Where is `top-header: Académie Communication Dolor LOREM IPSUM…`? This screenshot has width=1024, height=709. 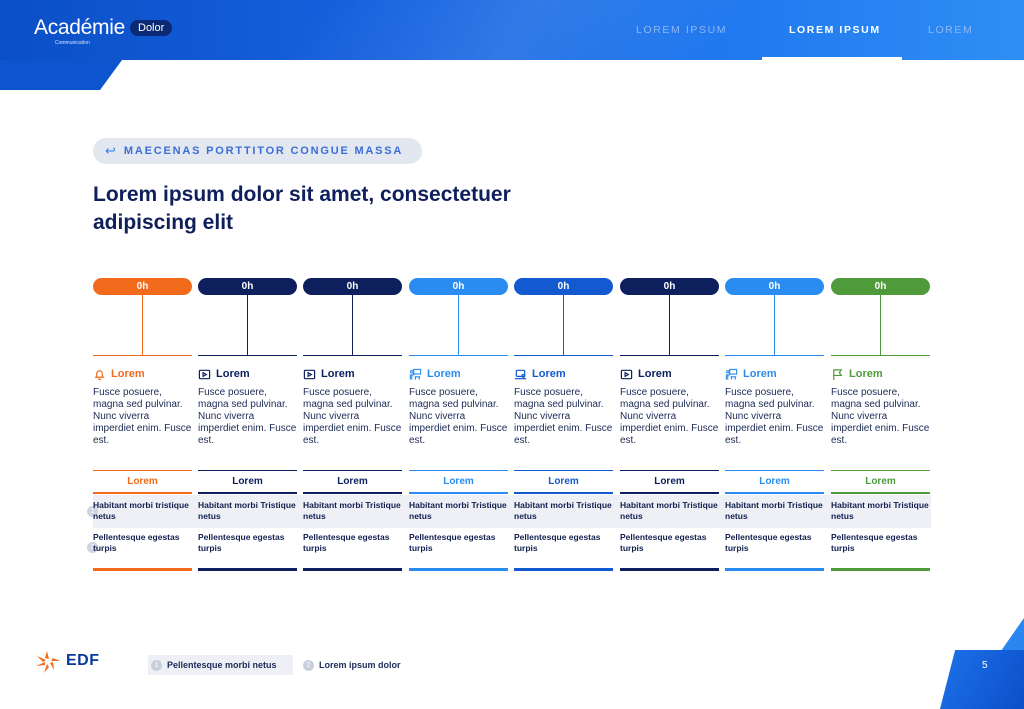 top-header: Académie Communication Dolor LOREM IPSUM… is located at coordinates (512, 30).